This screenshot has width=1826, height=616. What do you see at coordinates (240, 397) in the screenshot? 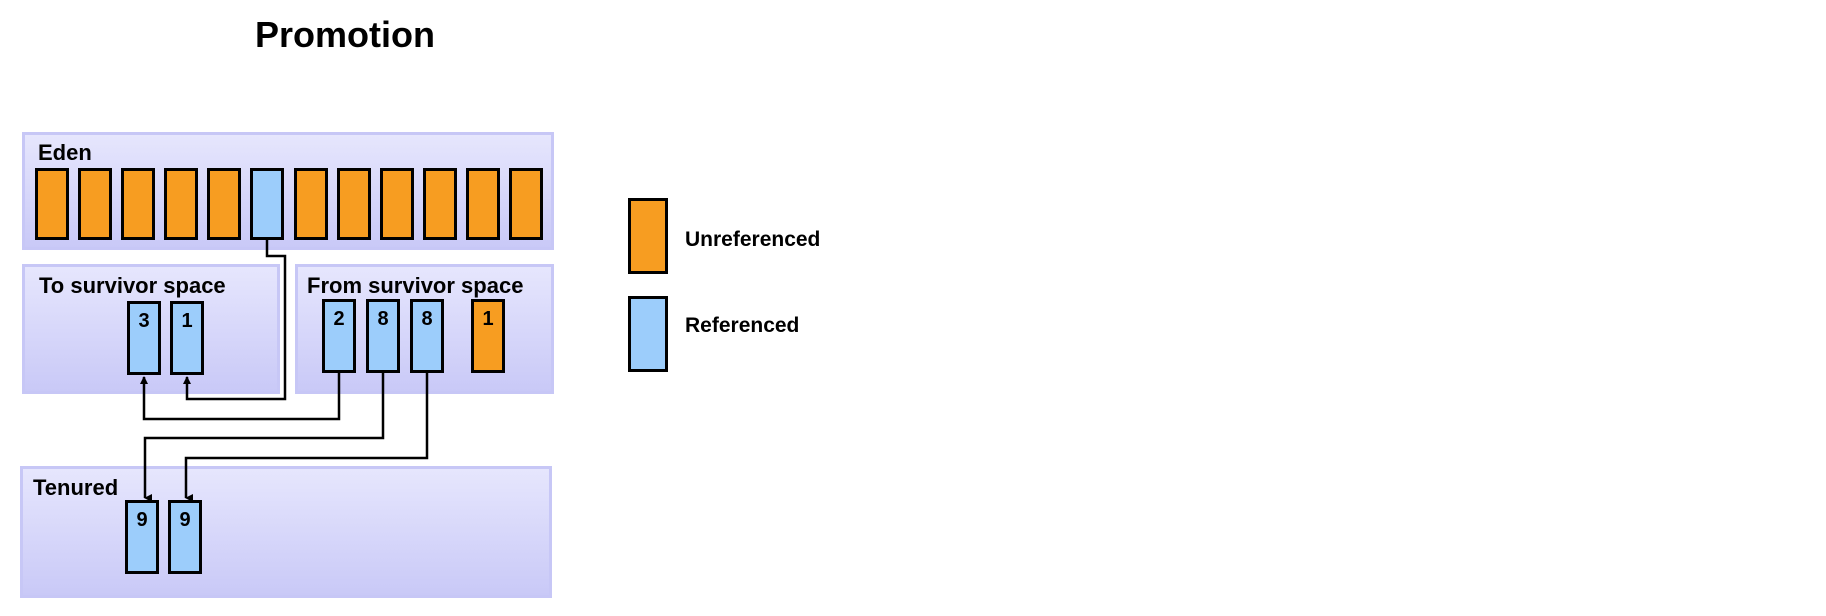
I see `survivor-copy-arrow` at bounding box center [240, 397].